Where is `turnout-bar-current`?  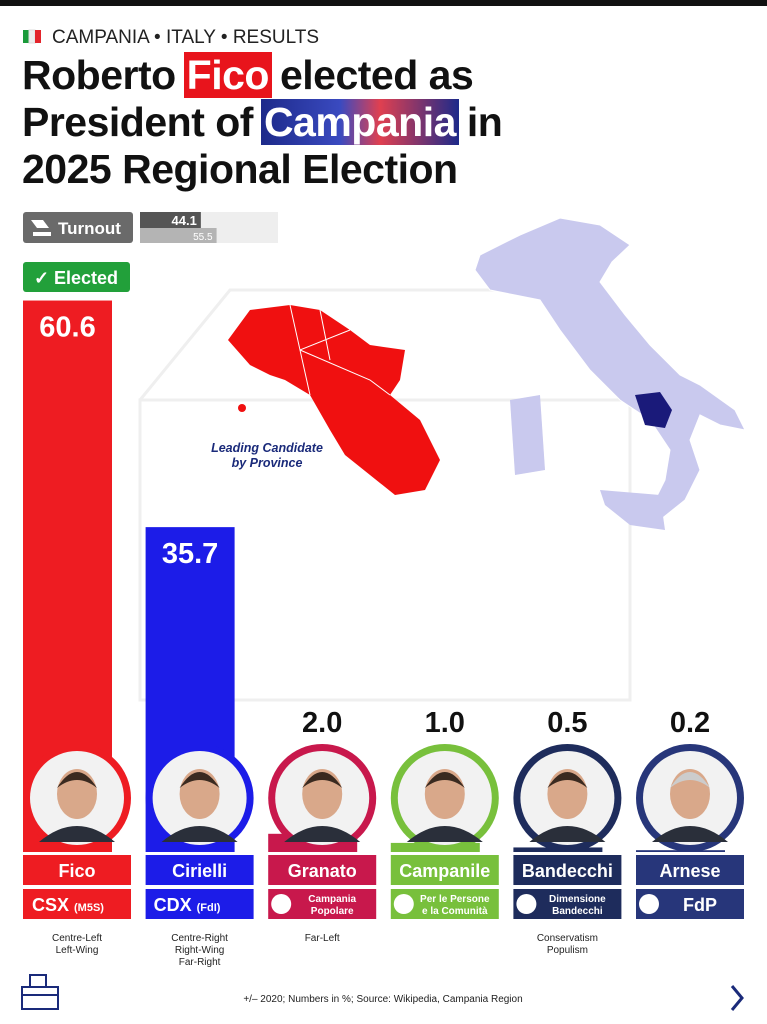
turnout-bar-current is located at coordinates (170, 220).